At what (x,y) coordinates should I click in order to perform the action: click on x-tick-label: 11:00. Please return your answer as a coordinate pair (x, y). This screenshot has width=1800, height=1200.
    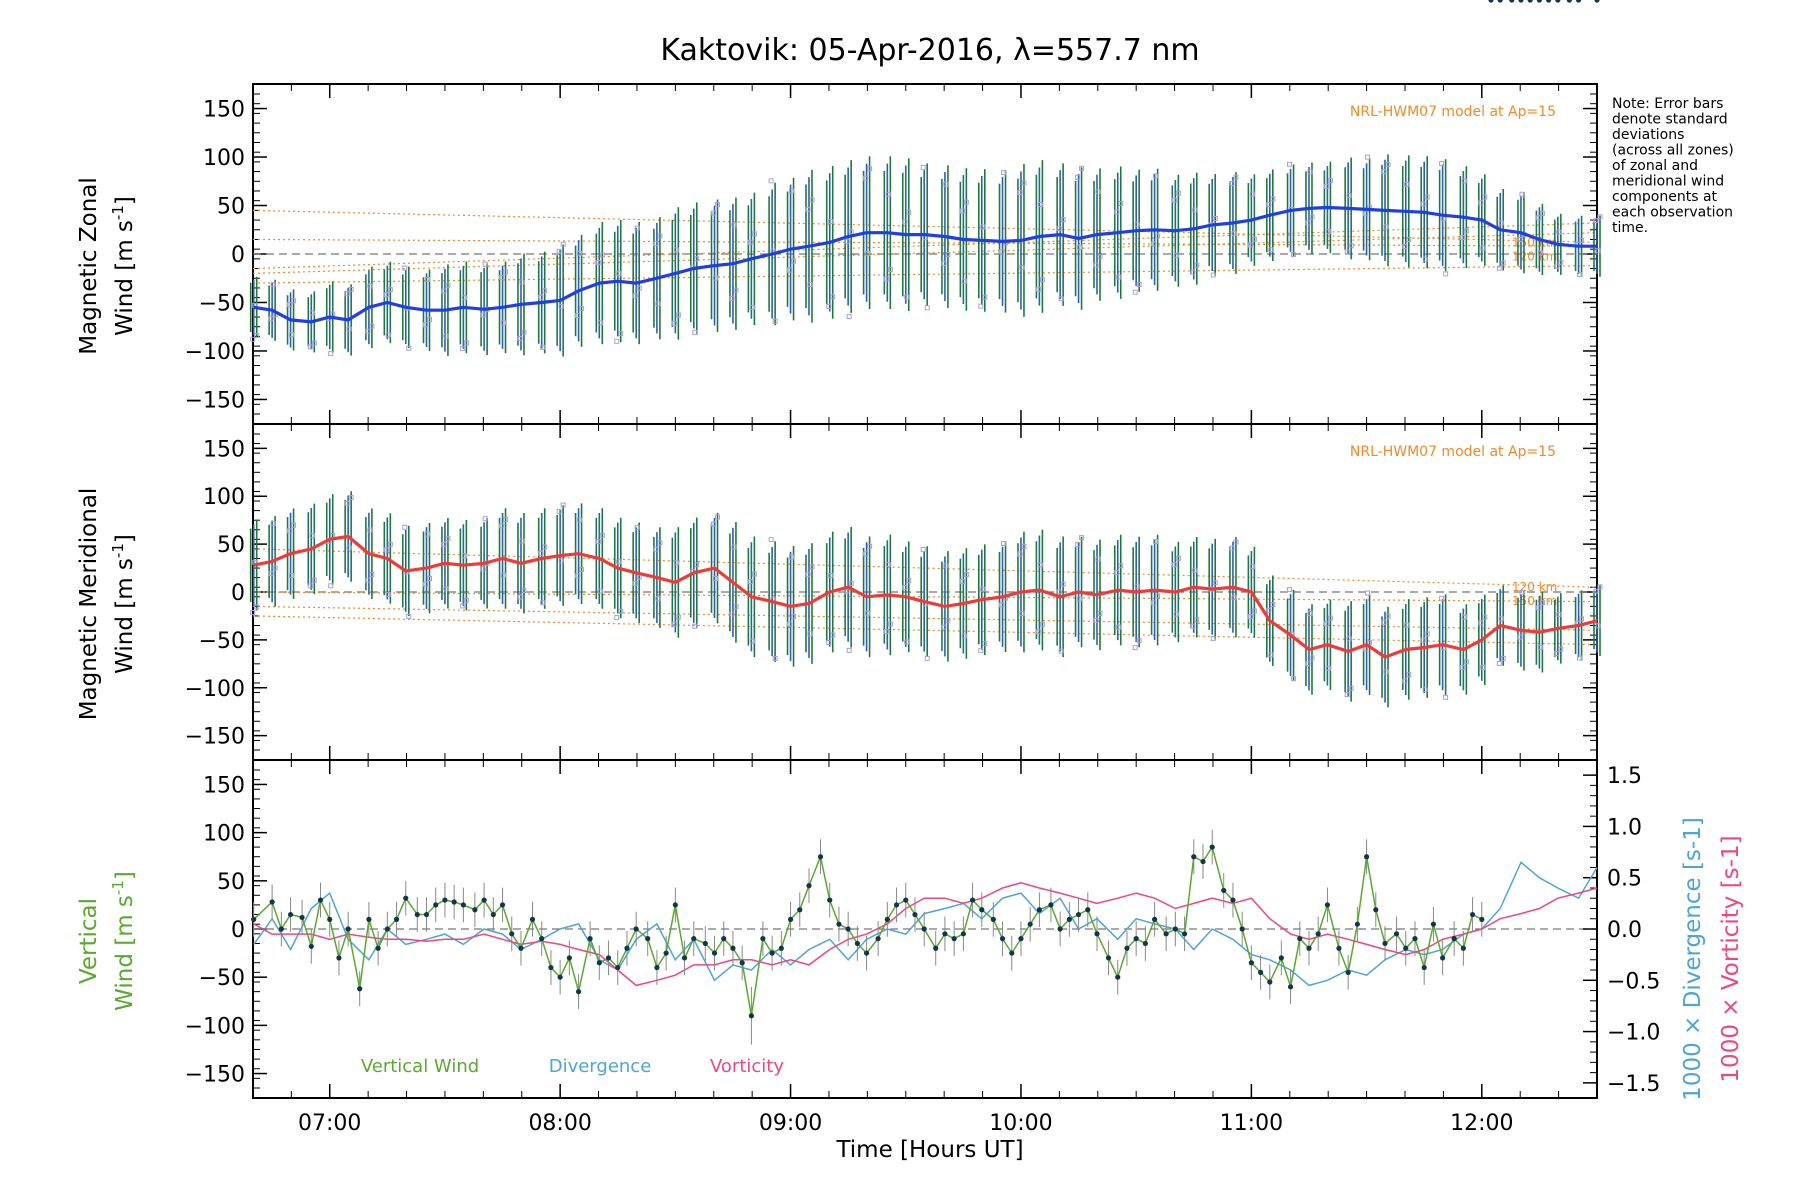
    Looking at the image, I should click on (1251, 1123).